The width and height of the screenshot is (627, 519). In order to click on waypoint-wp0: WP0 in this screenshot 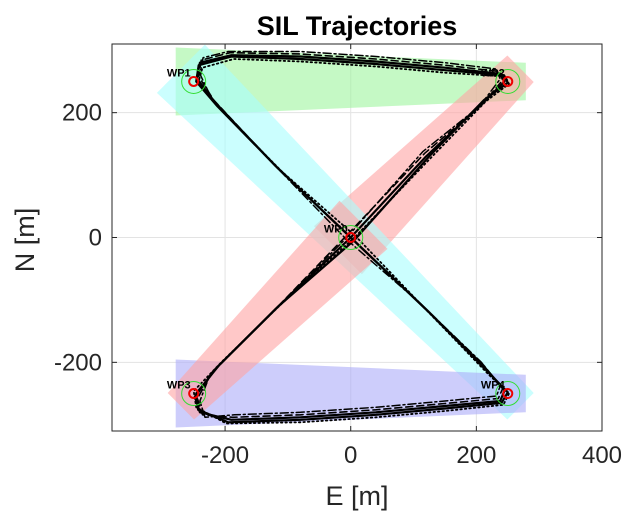, I will do `click(344, 237)`.